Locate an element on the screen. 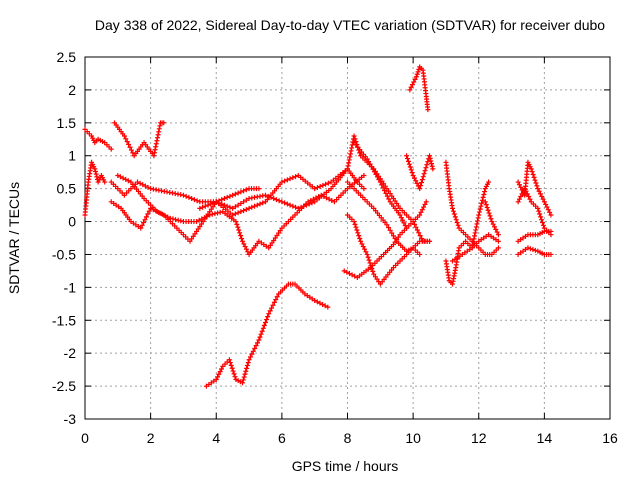 The image size is (640, 480). y-tick-label: -2 is located at coordinates (70, 353).